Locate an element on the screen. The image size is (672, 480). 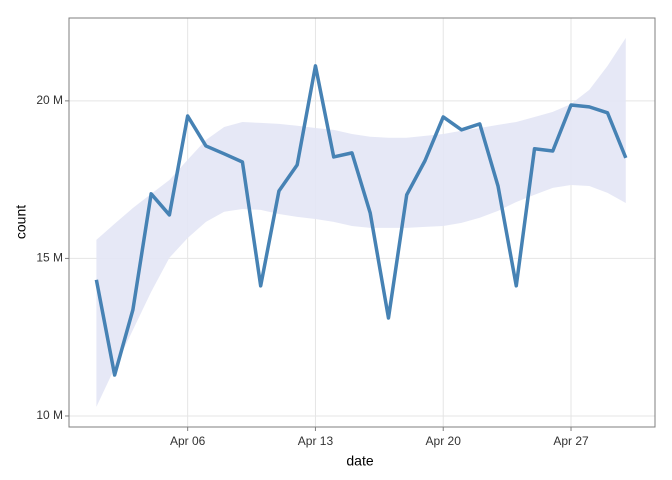
y-axis-title: count is located at coordinates (21, 222).